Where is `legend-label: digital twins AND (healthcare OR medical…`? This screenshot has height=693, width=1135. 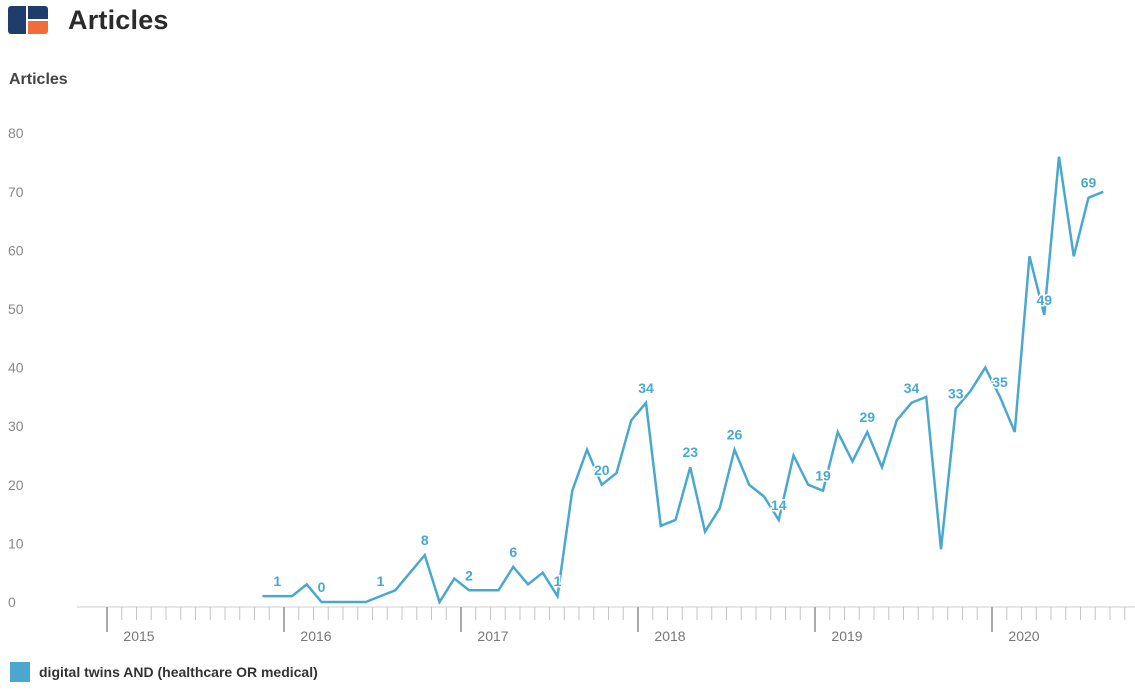
legend-label: digital twins AND (healthcare OR medical… is located at coordinates (178, 672).